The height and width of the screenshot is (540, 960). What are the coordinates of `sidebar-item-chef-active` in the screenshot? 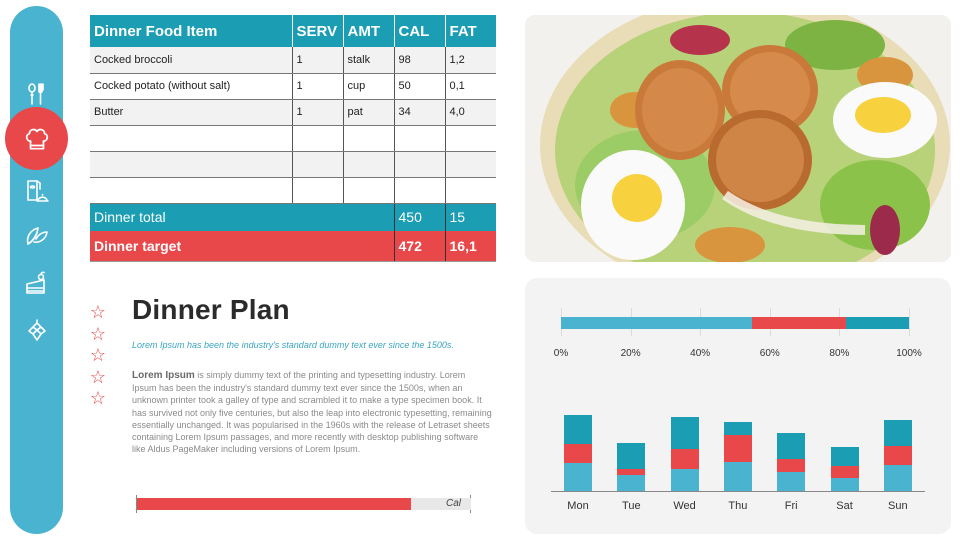 It's located at (36, 138).